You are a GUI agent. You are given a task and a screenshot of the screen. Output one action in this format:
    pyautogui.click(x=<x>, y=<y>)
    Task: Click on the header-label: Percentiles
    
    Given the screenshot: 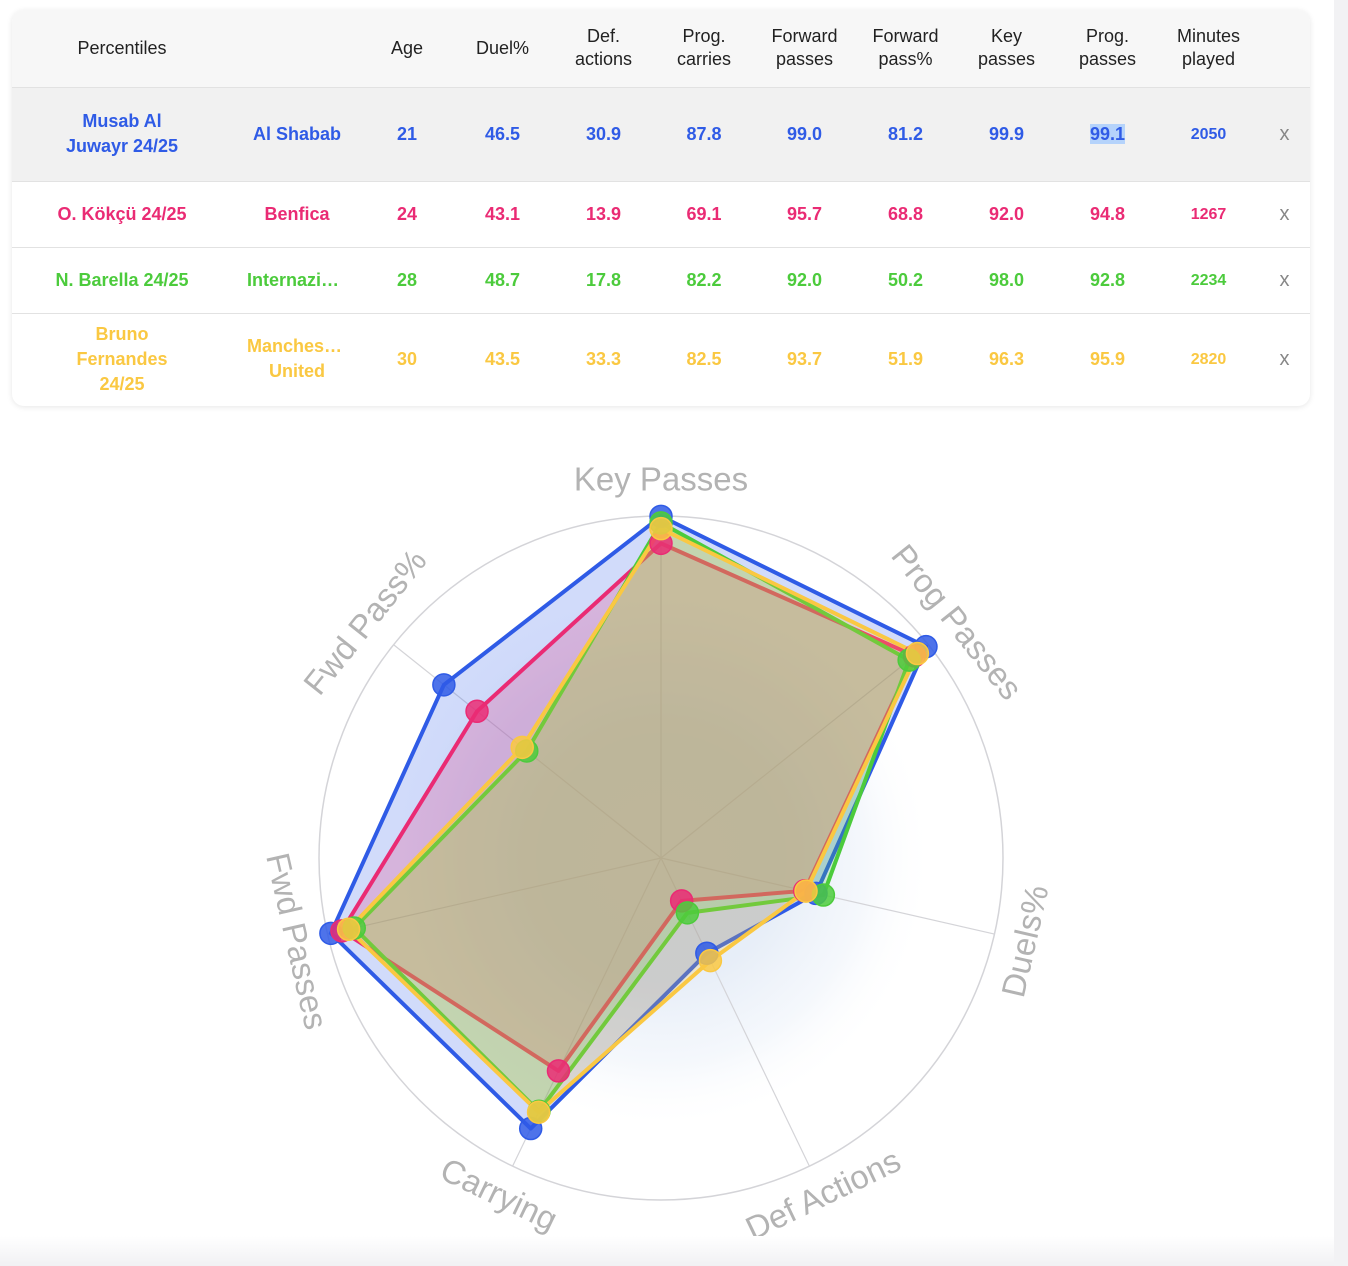 What is the action you would take?
    pyautogui.click(x=122, y=47)
    